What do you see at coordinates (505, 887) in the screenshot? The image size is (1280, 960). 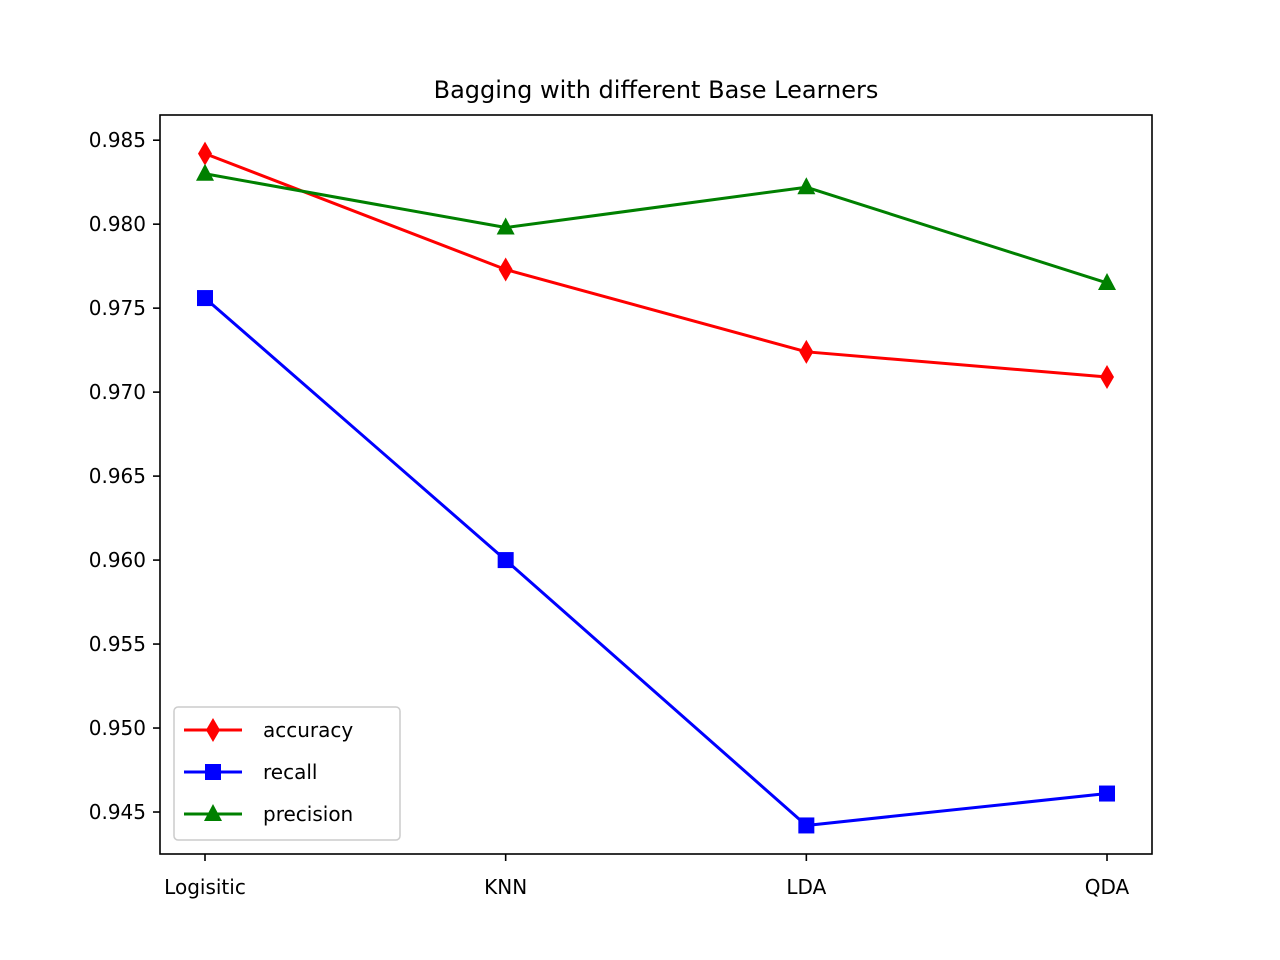 I see `x-tick-label: KNN` at bounding box center [505, 887].